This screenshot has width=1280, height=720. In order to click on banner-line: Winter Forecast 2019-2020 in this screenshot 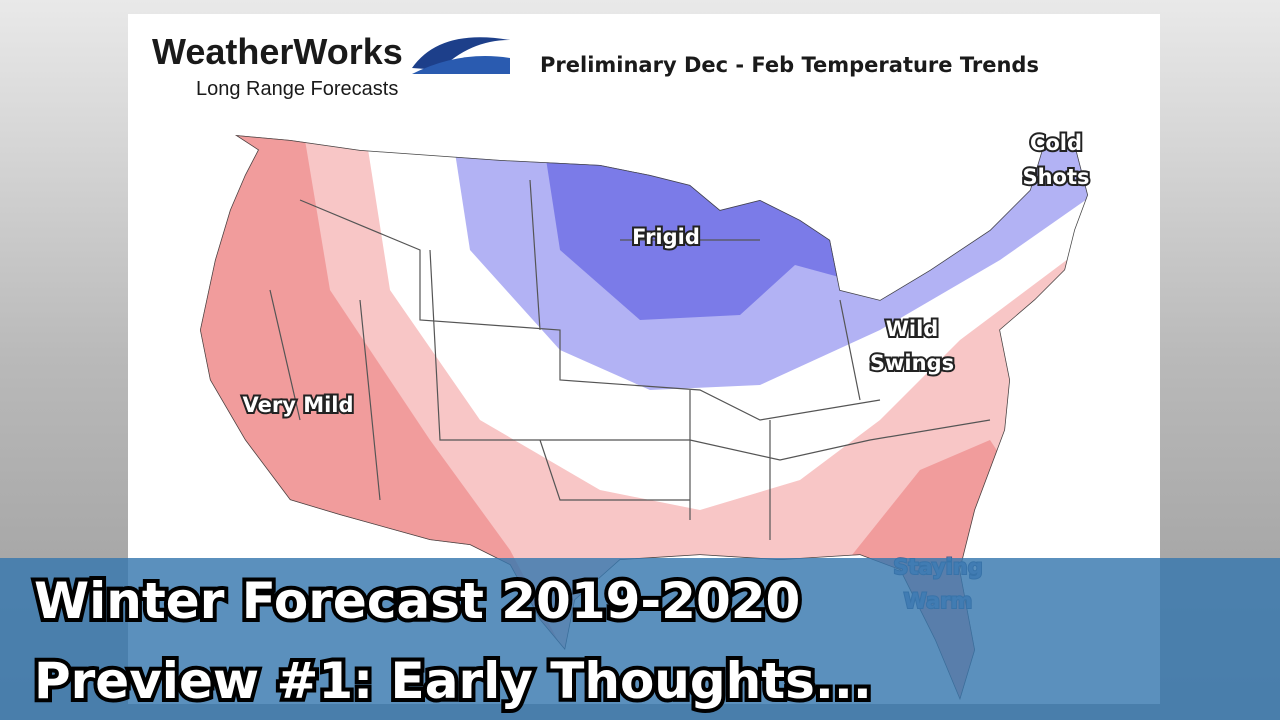, I will do `click(417, 601)`.